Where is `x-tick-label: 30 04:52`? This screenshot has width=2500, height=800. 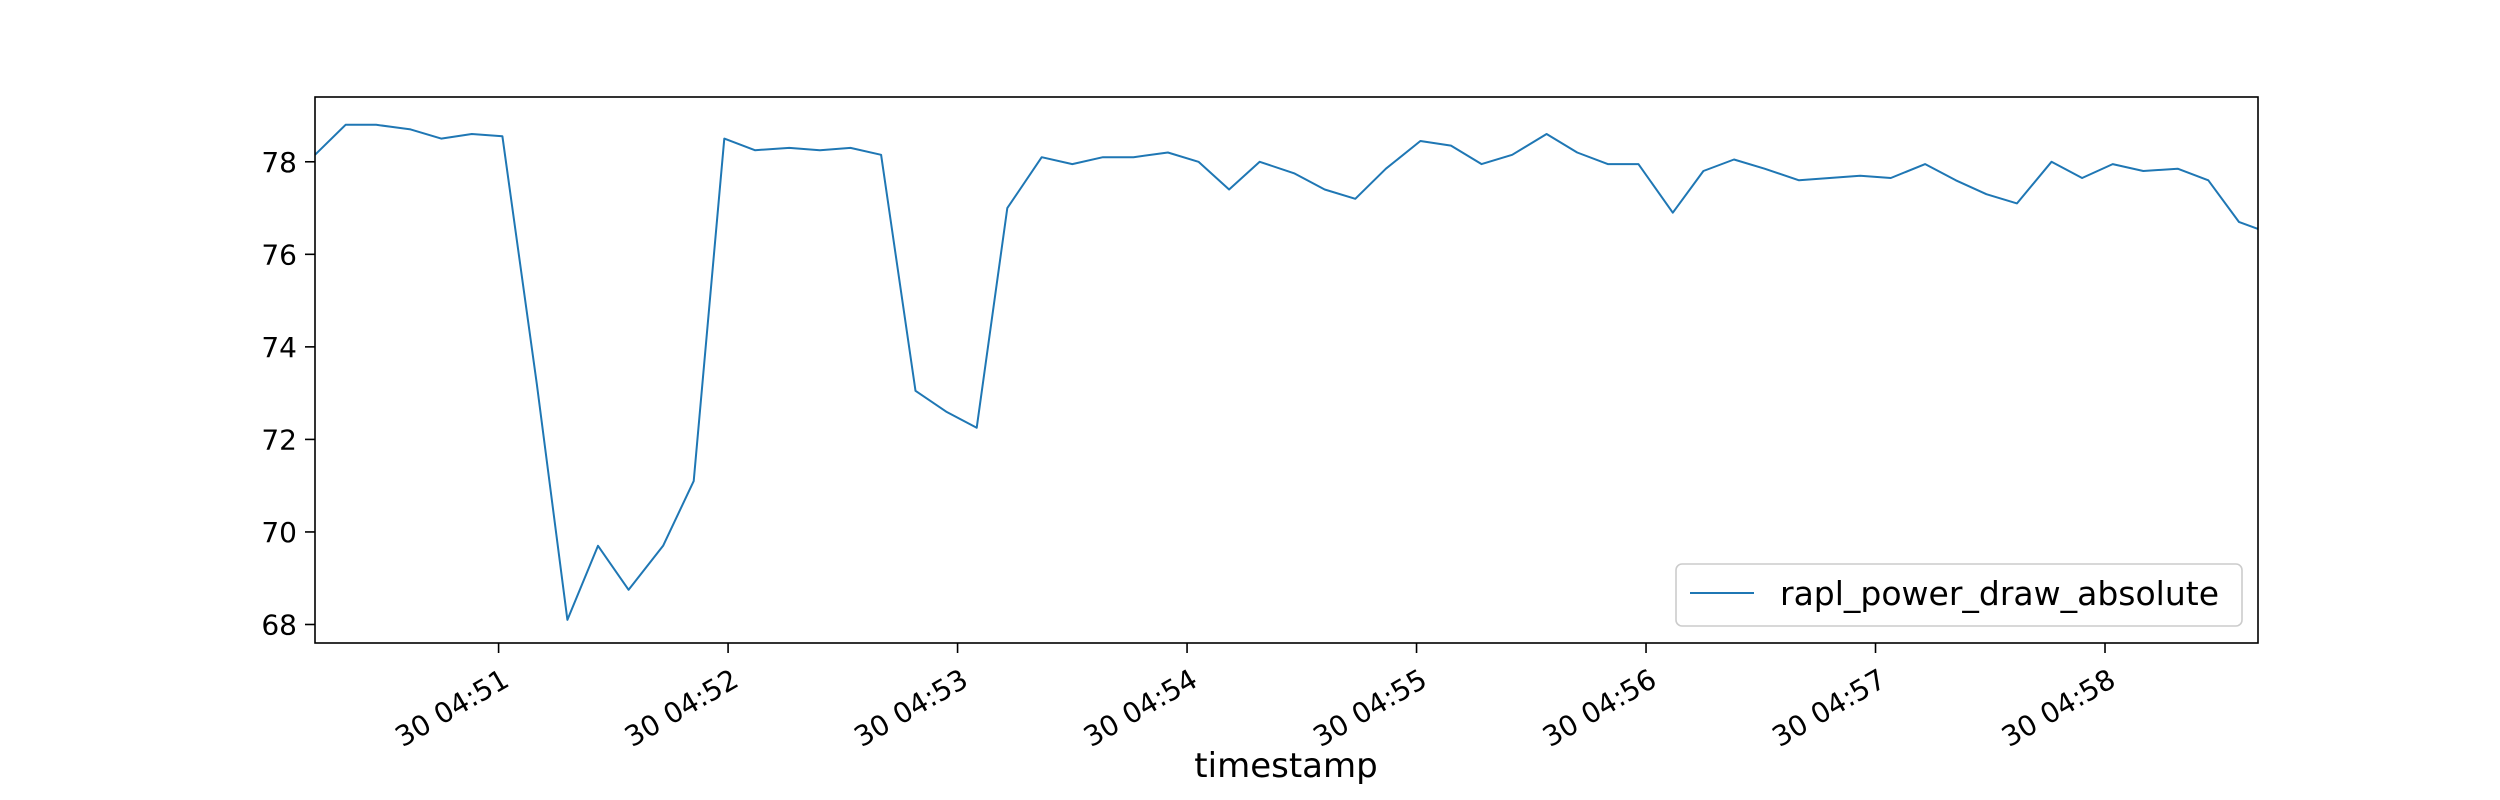
x-tick-label: 30 04:52 is located at coordinates (681, 707).